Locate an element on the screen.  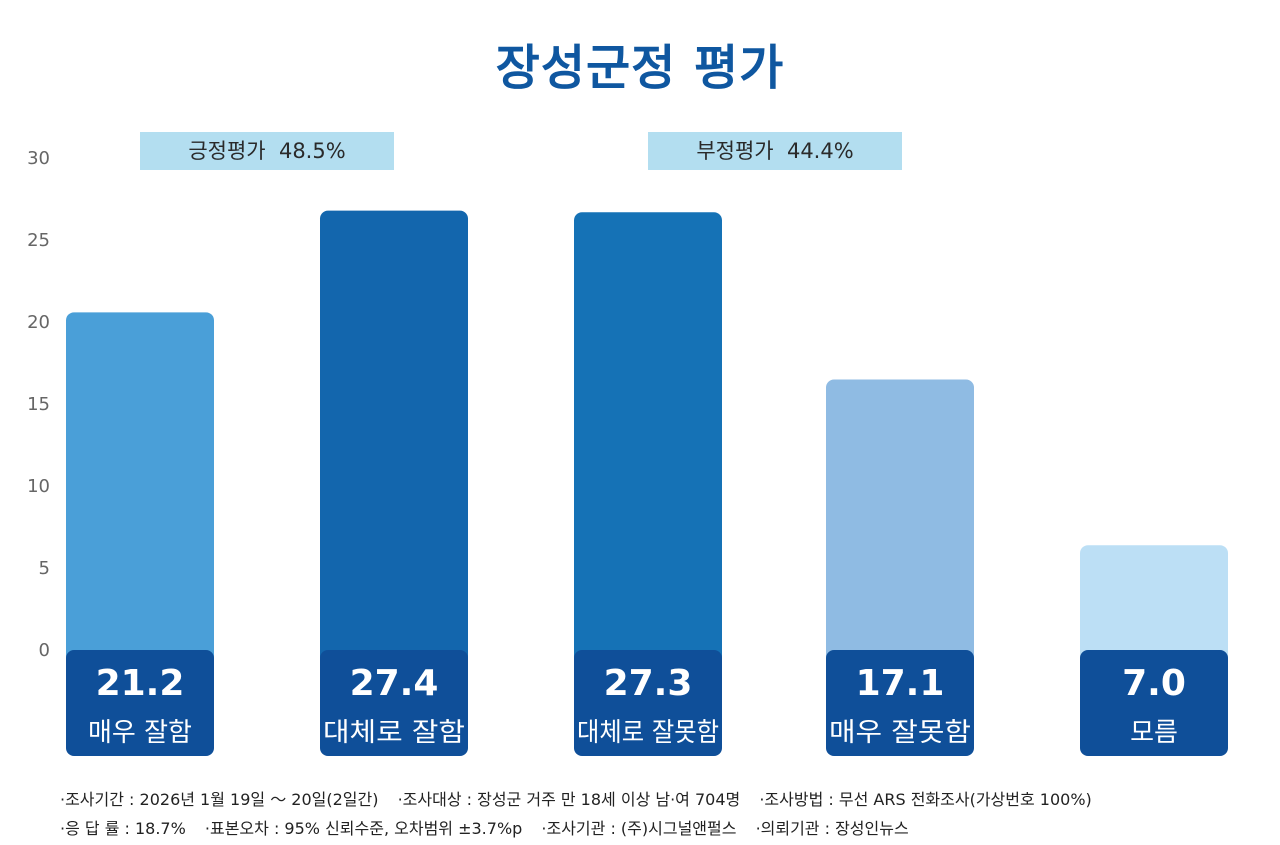
footnote-survey-method: ·조사방법 : 무선 ARS 전화조사(가상번호 100%) is located at coordinates (925, 799).